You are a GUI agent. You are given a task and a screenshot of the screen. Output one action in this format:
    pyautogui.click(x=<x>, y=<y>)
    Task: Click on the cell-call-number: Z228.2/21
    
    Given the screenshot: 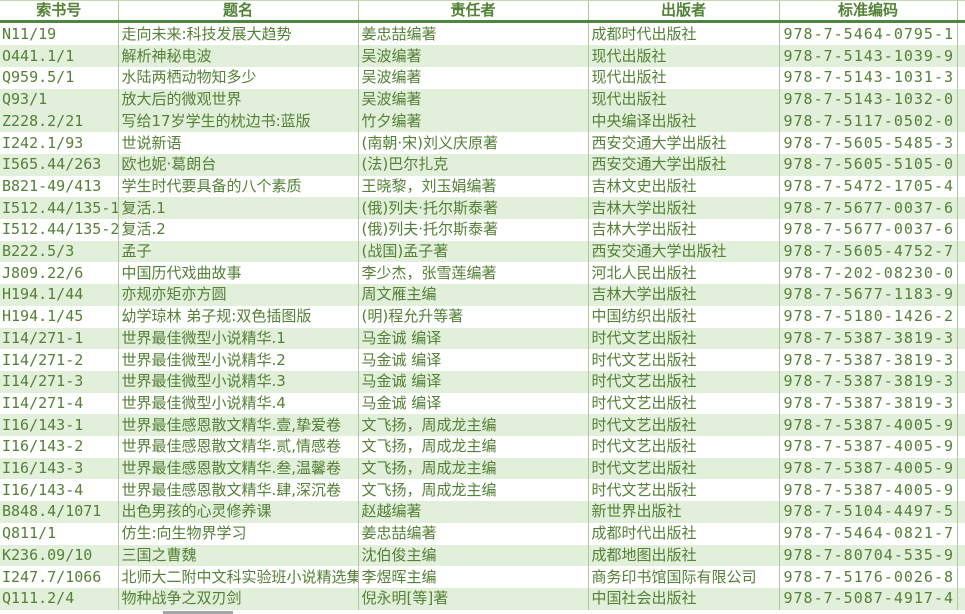 What is the action you would take?
    pyautogui.click(x=59, y=121)
    